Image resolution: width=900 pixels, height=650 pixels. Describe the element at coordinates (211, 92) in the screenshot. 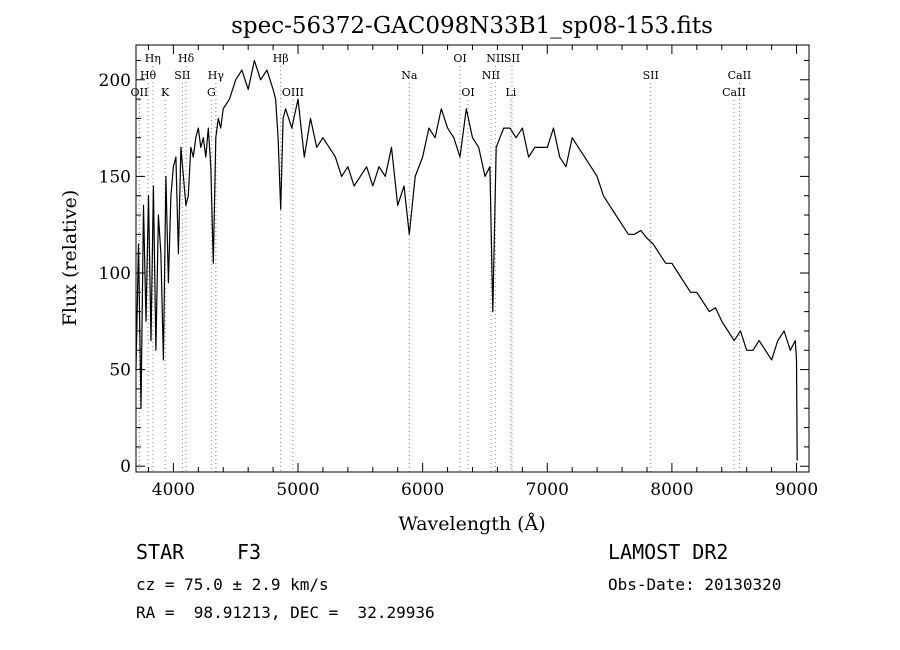

I see `line-marker-label: G` at that location.